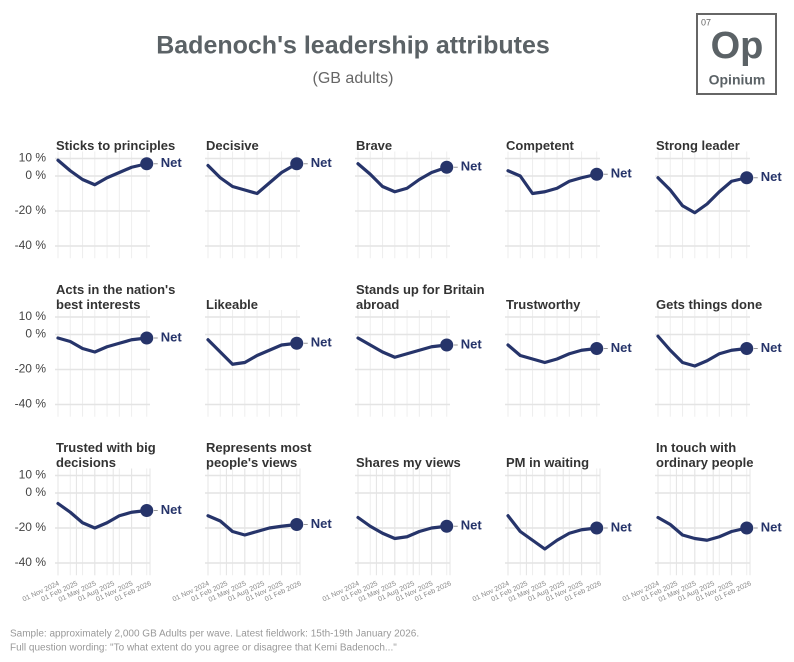  I want to click on panel-title: Trustworthy, so click(543, 304).